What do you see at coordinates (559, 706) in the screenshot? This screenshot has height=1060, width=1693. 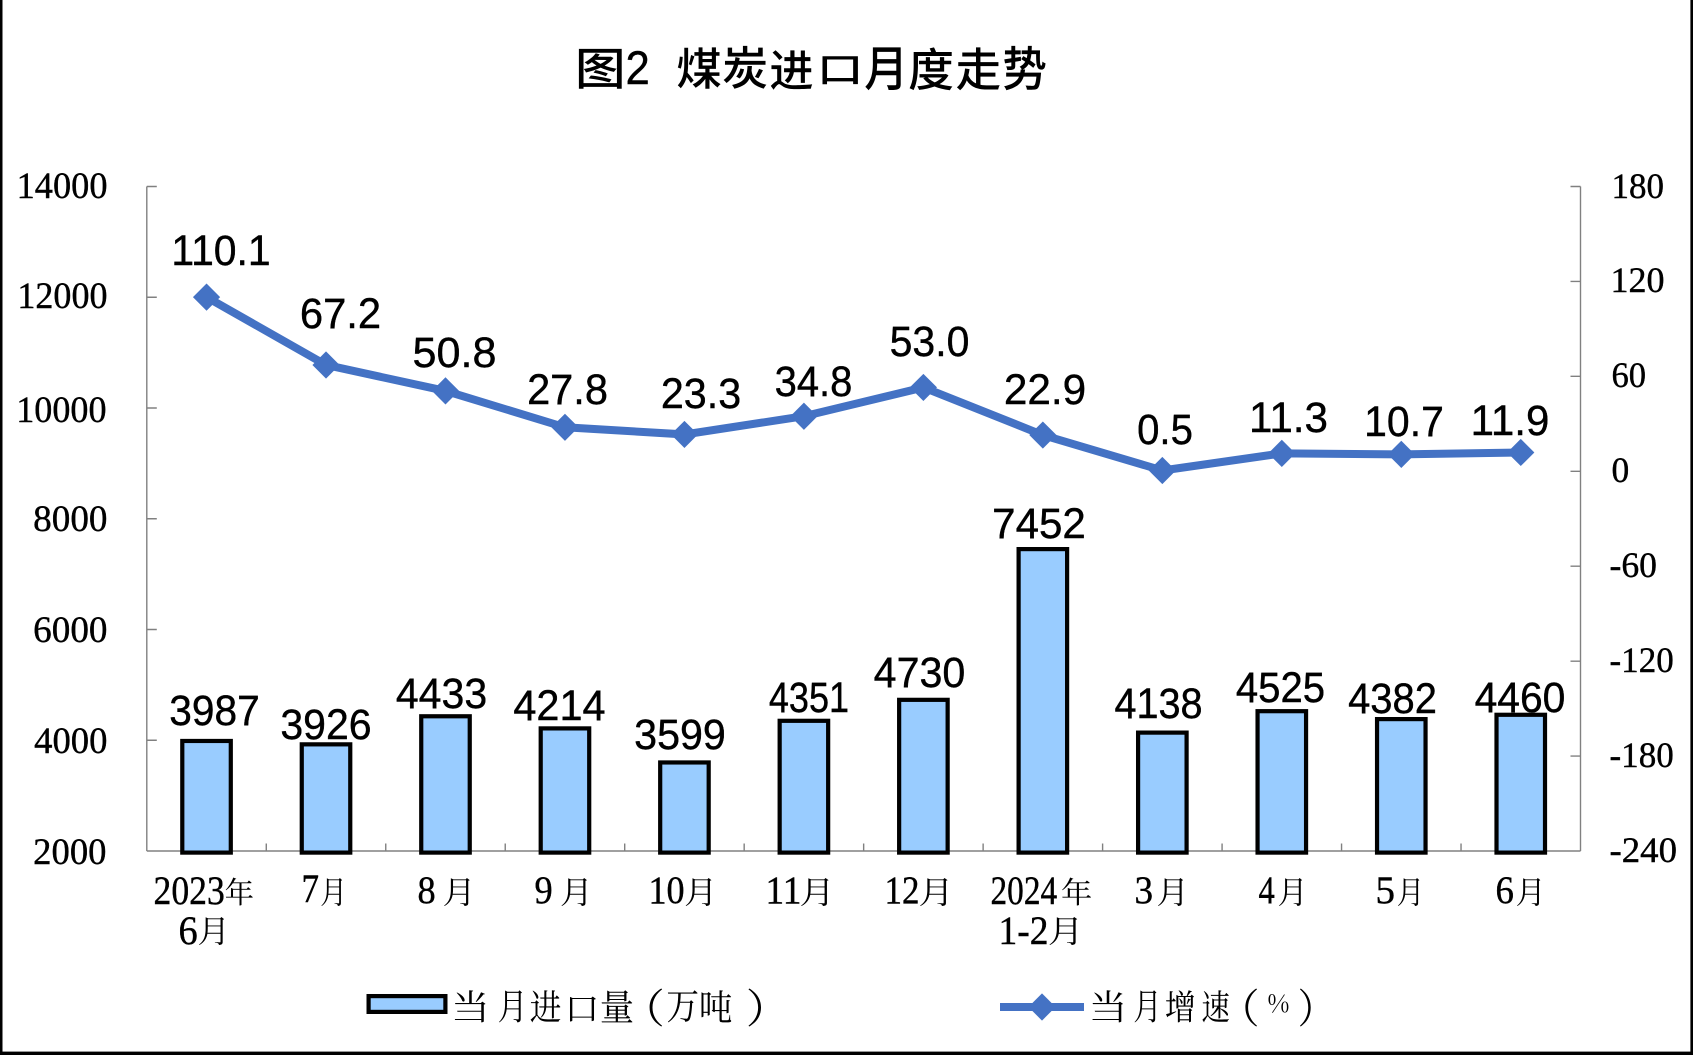 I see `svg-text: 4214` at bounding box center [559, 706].